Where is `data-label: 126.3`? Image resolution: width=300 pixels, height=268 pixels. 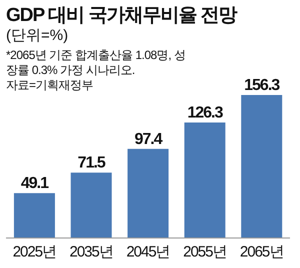
data-label: 126.3 is located at coordinates (205, 113).